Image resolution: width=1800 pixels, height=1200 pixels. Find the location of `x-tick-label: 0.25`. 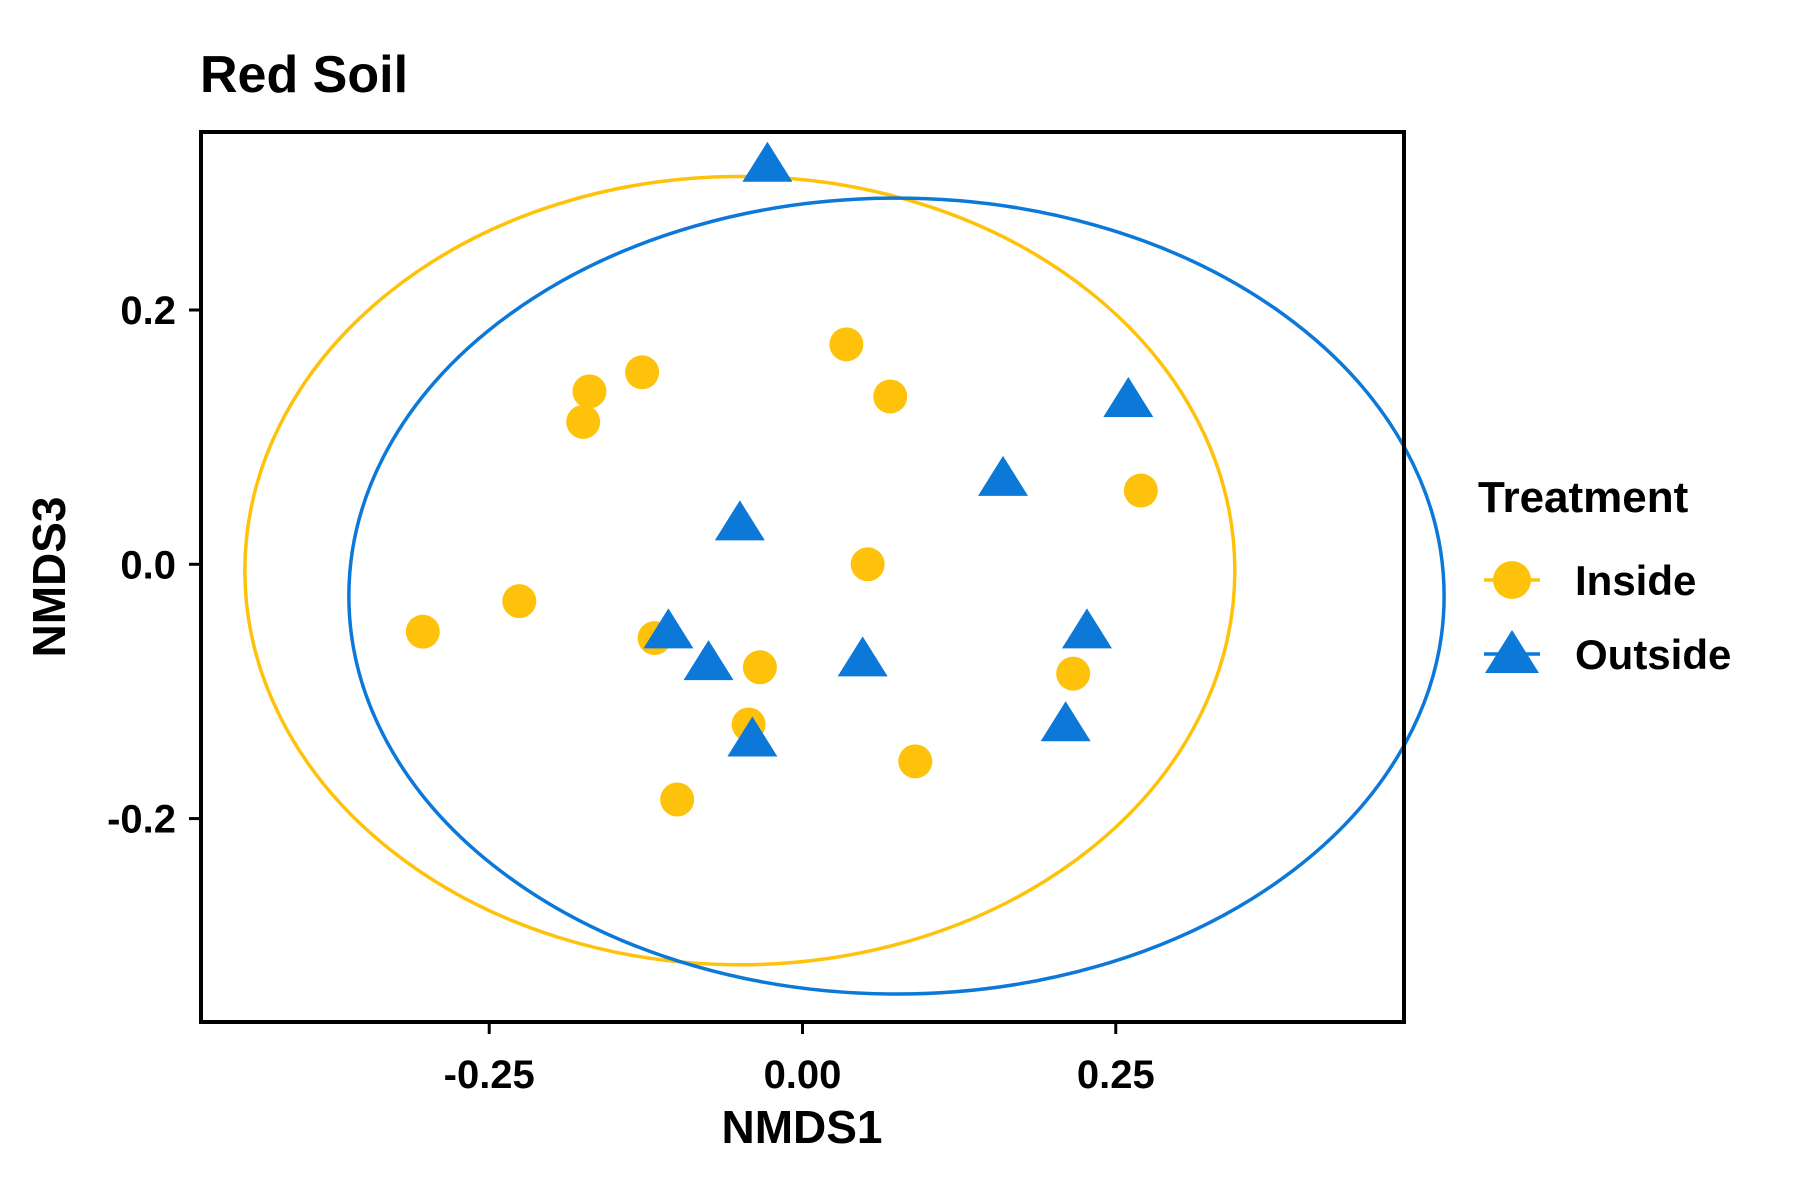

x-tick-label: 0.25 is located at coordinates (1116, 1075).